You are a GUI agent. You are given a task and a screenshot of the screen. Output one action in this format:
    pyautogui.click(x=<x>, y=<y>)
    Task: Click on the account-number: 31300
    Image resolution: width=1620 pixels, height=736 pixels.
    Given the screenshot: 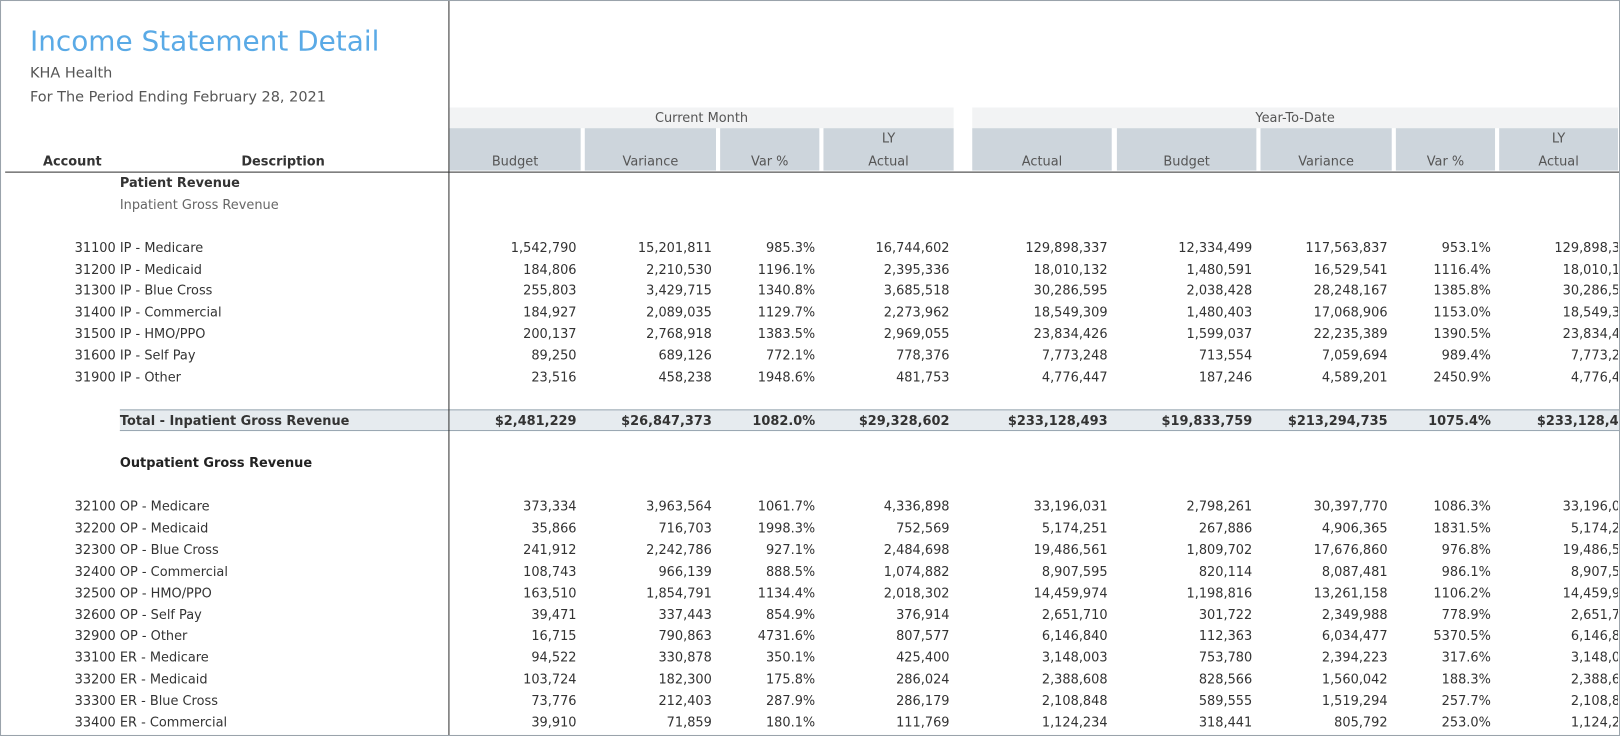 What is the action you would take?
    pyautogui.click(x=95, y=290)
    